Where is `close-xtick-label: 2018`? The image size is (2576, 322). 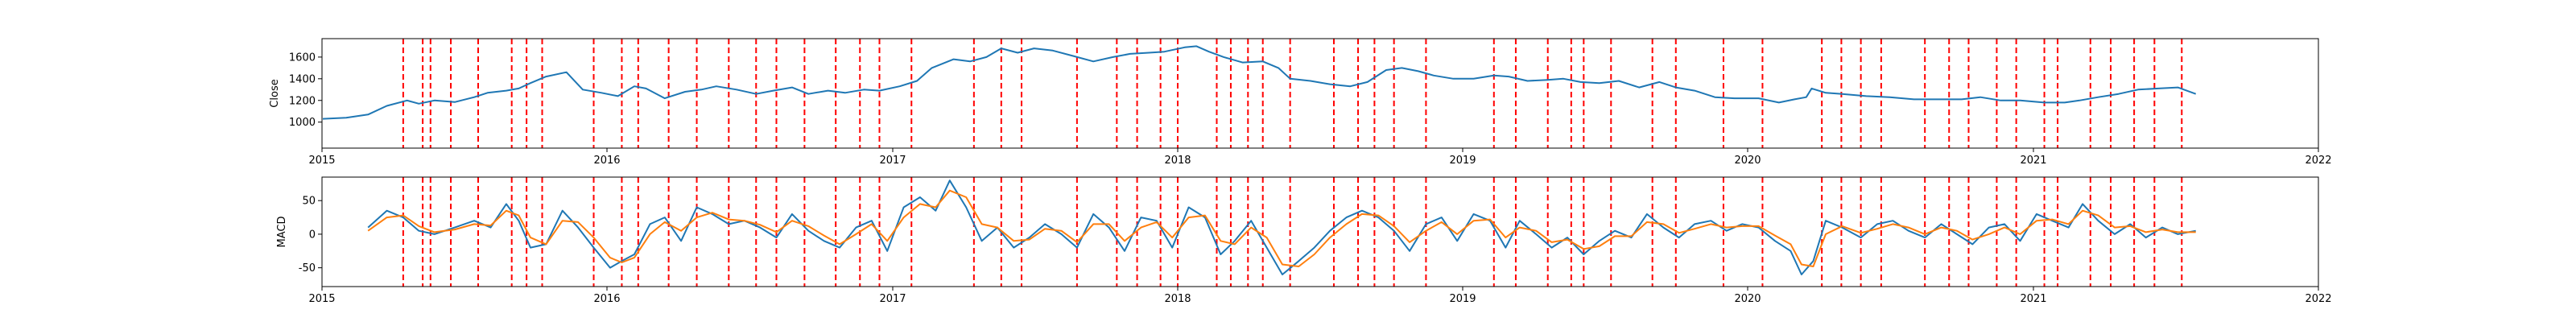 close-xtick-label: 2018 is located at coordinates (1177, 161).